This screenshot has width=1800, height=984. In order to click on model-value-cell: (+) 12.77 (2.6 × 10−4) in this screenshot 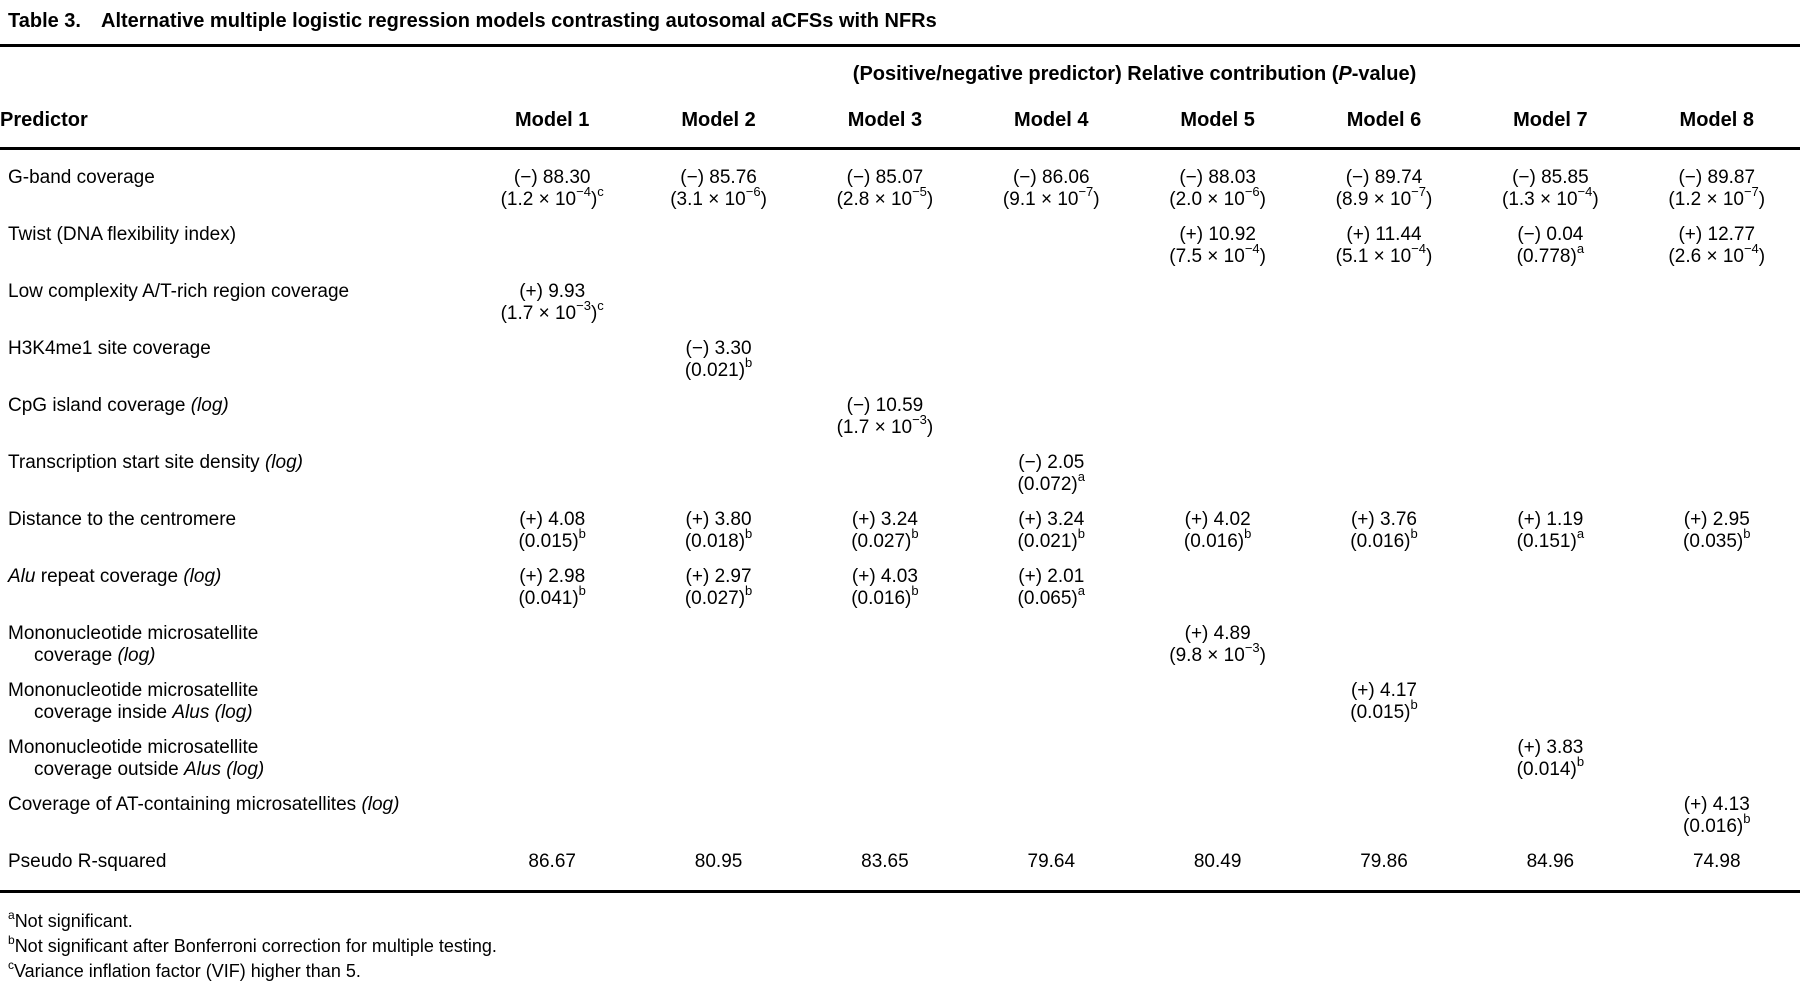, I will do `click(1717, 245)`.